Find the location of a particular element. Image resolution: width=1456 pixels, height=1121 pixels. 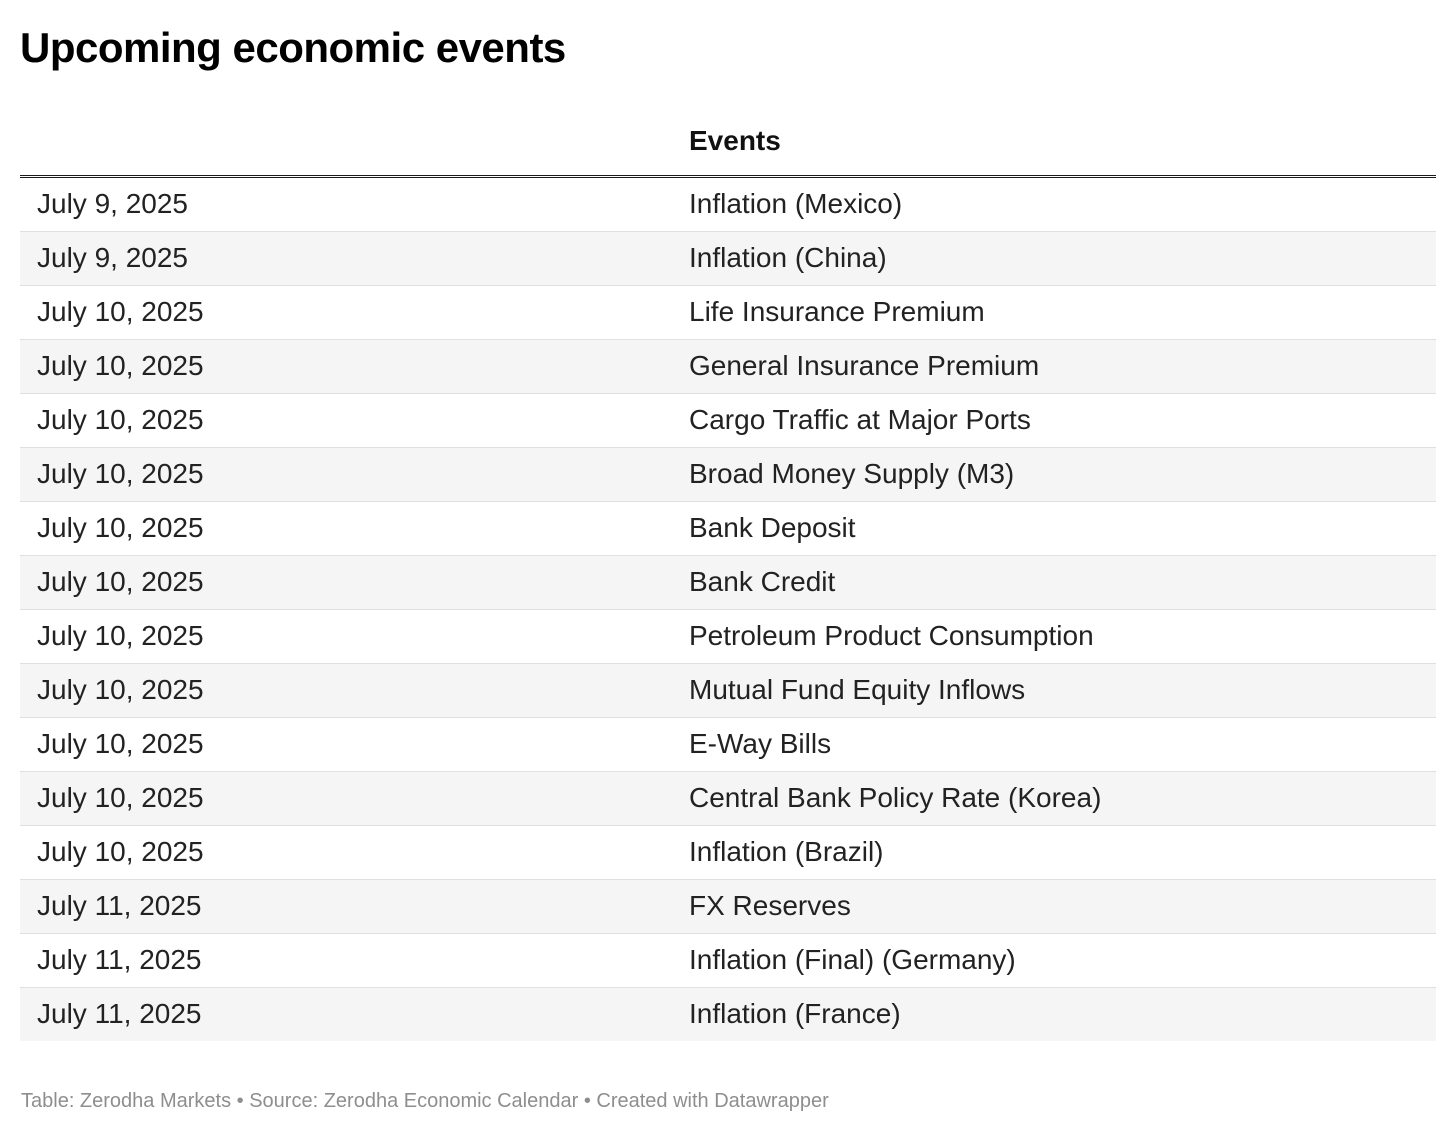

table-row: July 11, 2025 FX Reserves is located at coordinates (728, 906).